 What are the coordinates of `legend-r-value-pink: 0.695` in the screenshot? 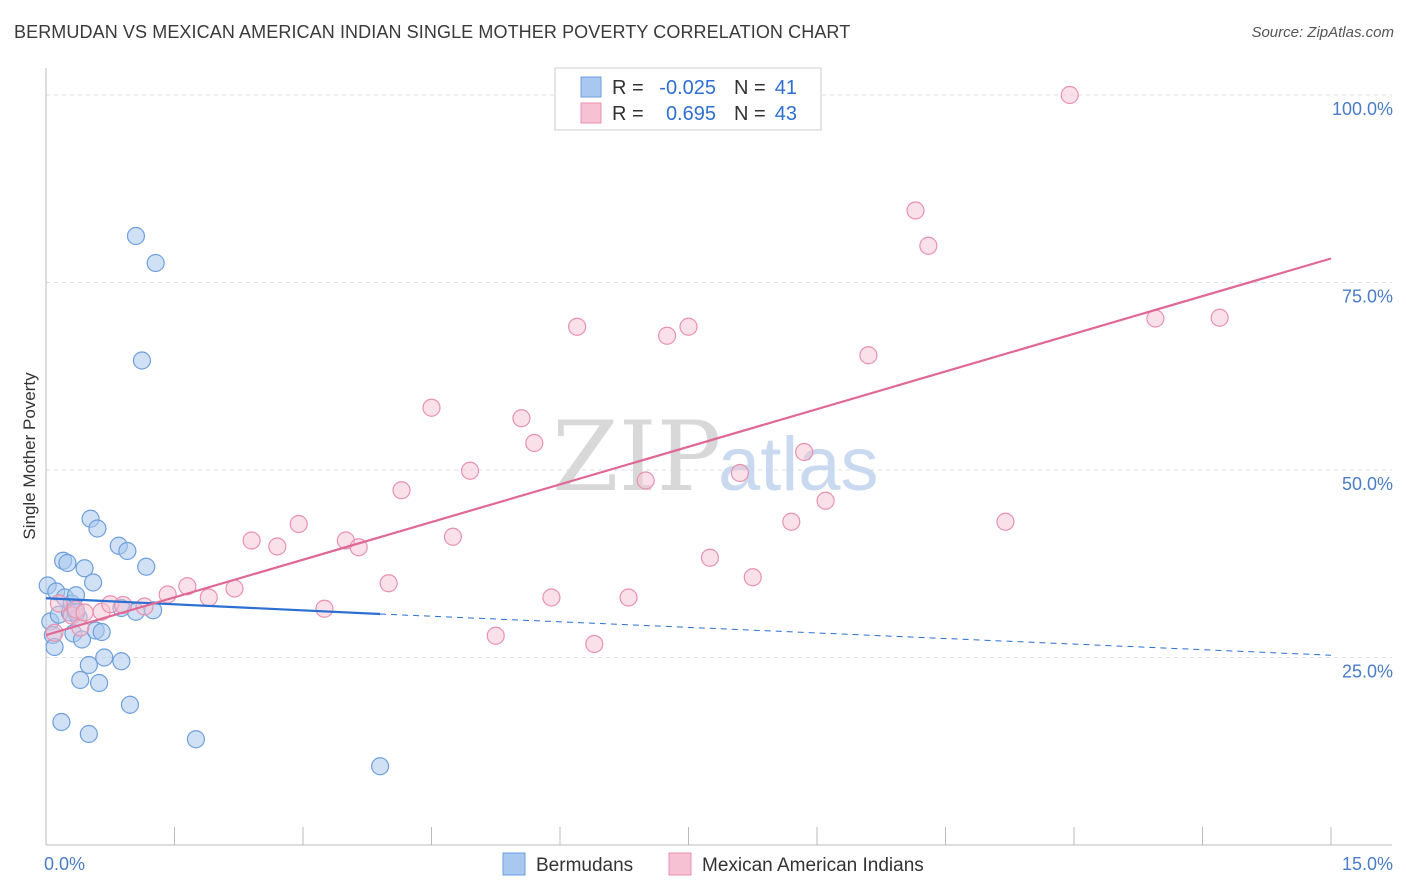 It's located at (691, 114).